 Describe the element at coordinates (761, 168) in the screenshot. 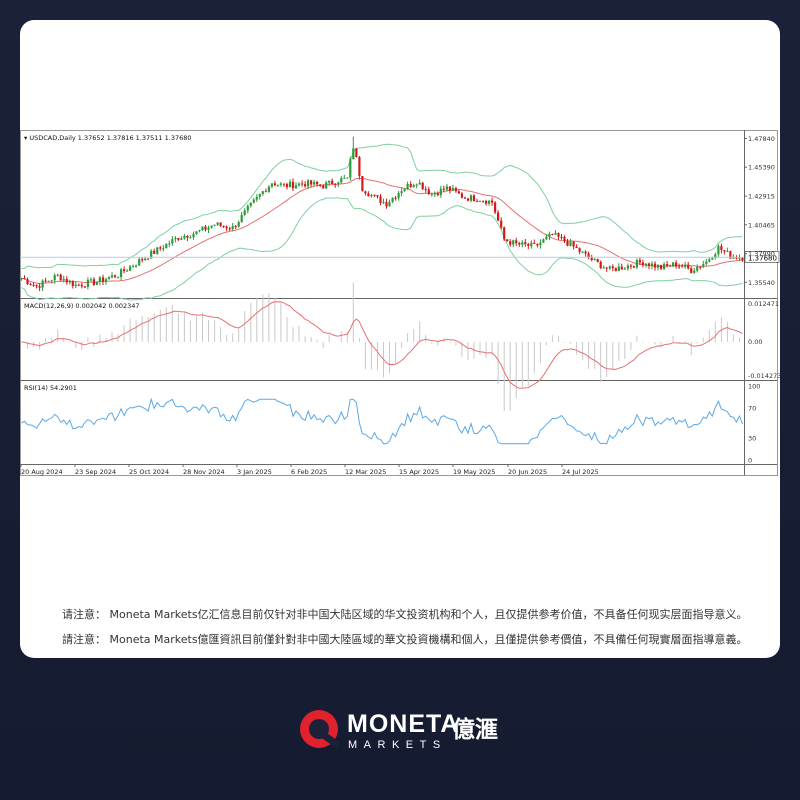

I see `price-tick-label: 1.45390` at that location.